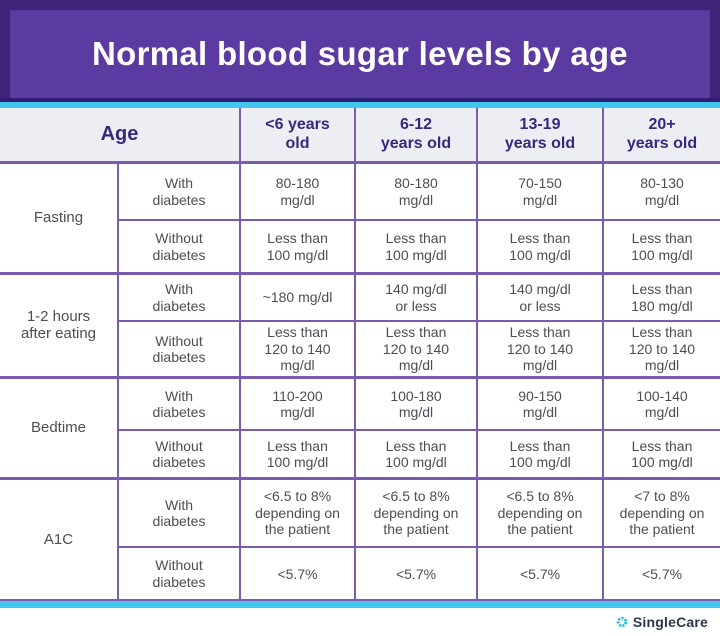 This screenshot has height=636, width=720. Describe the element at coordinates (59, 325) in the screenshot. I see `row-label-after-eating: 1-2 hours after eating` at that location.